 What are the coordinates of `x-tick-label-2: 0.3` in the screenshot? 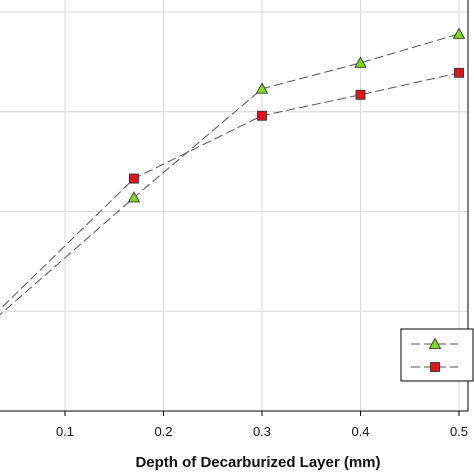 It's located at (262, 431).